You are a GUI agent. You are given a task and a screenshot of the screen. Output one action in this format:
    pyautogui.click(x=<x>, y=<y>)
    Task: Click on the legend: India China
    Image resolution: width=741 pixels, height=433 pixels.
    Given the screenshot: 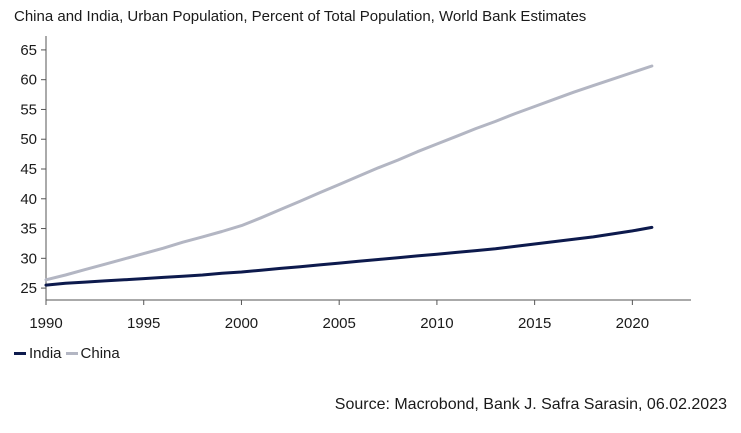 What is the action you would take?
    pyautogui.click(x=69, y=353)
    